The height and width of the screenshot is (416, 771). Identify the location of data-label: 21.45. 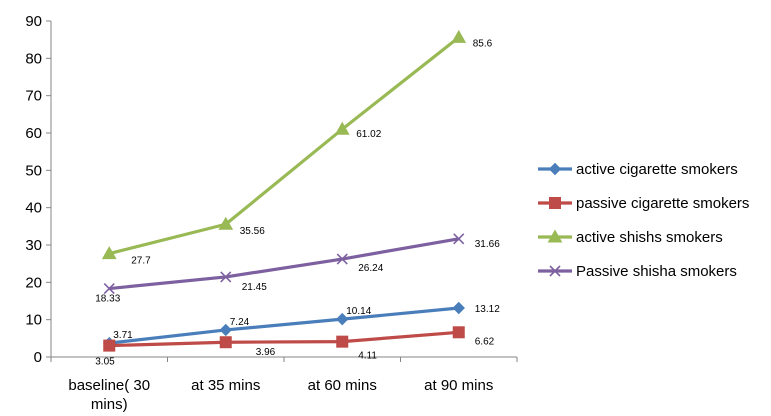
(254, 287).